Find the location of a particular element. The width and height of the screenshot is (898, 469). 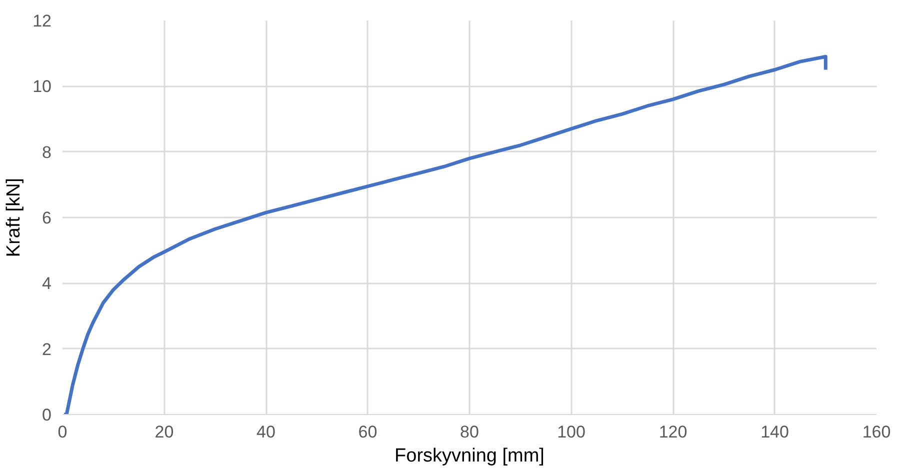

x-tick-label: 80 is located at coordinates (469, 432).